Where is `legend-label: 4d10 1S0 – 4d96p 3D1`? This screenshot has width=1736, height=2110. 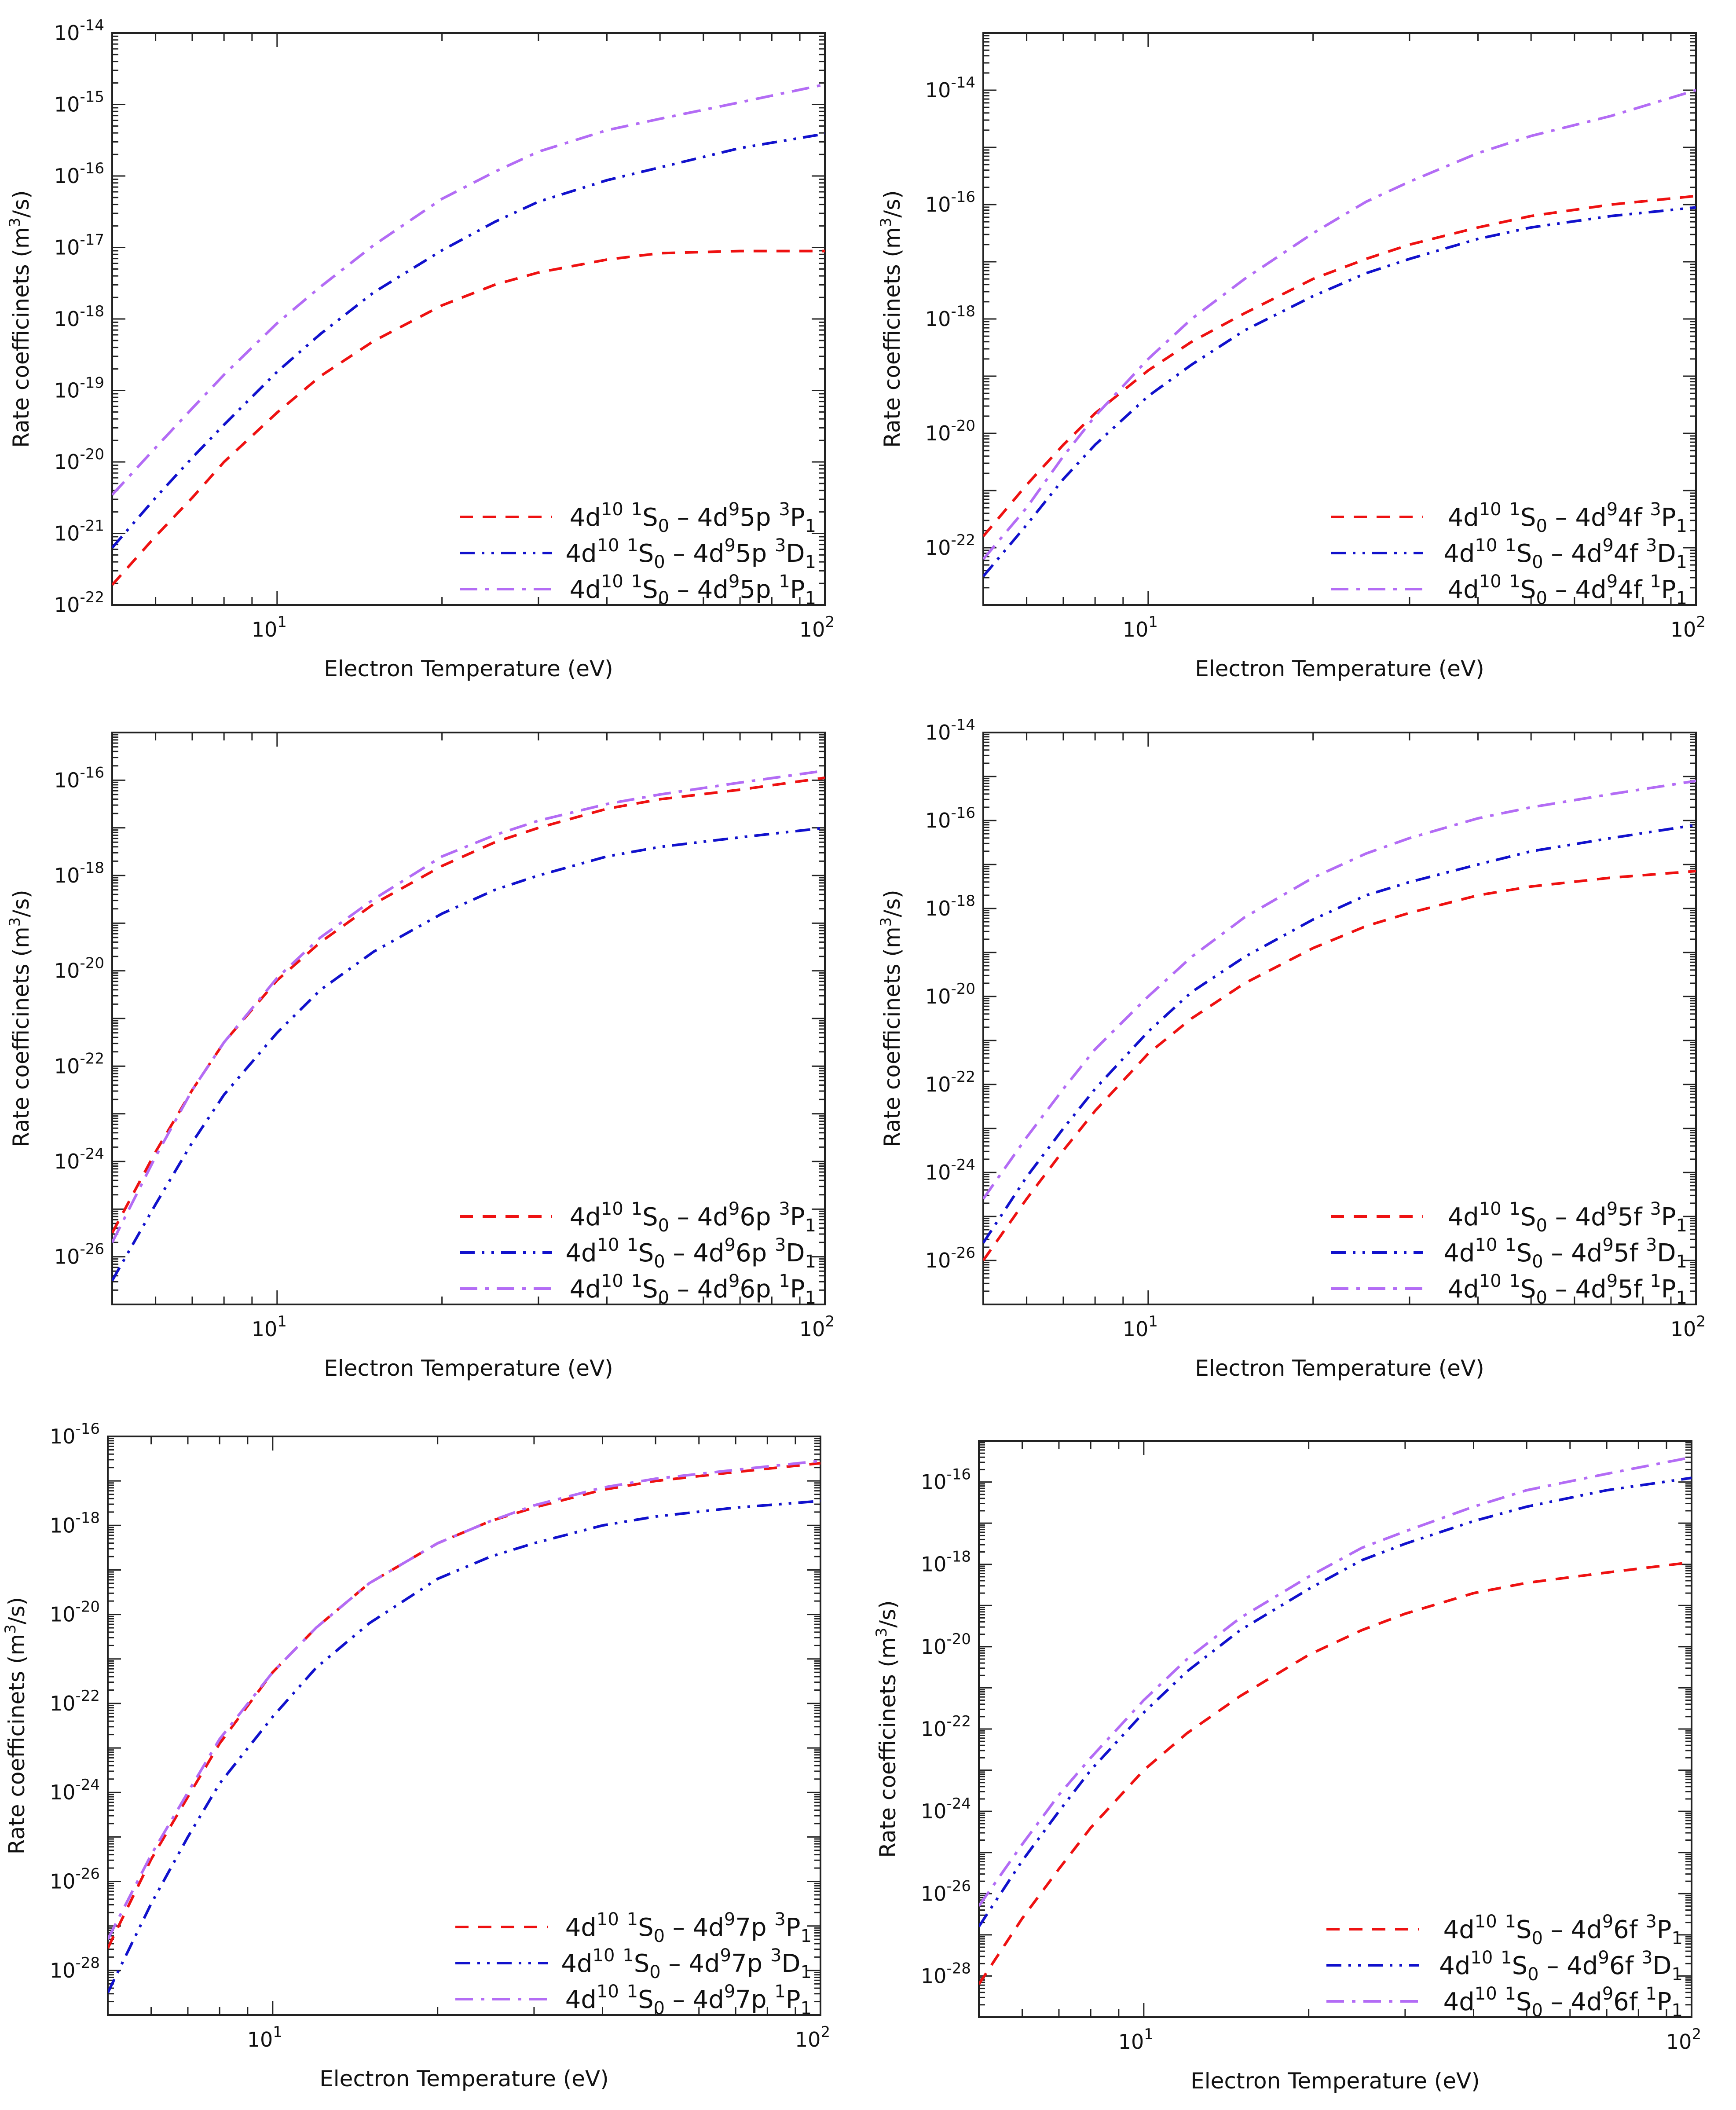 legend-label: 4d10 1S0 – 4d96p 3D1 is located at coordinates (690, 1253).